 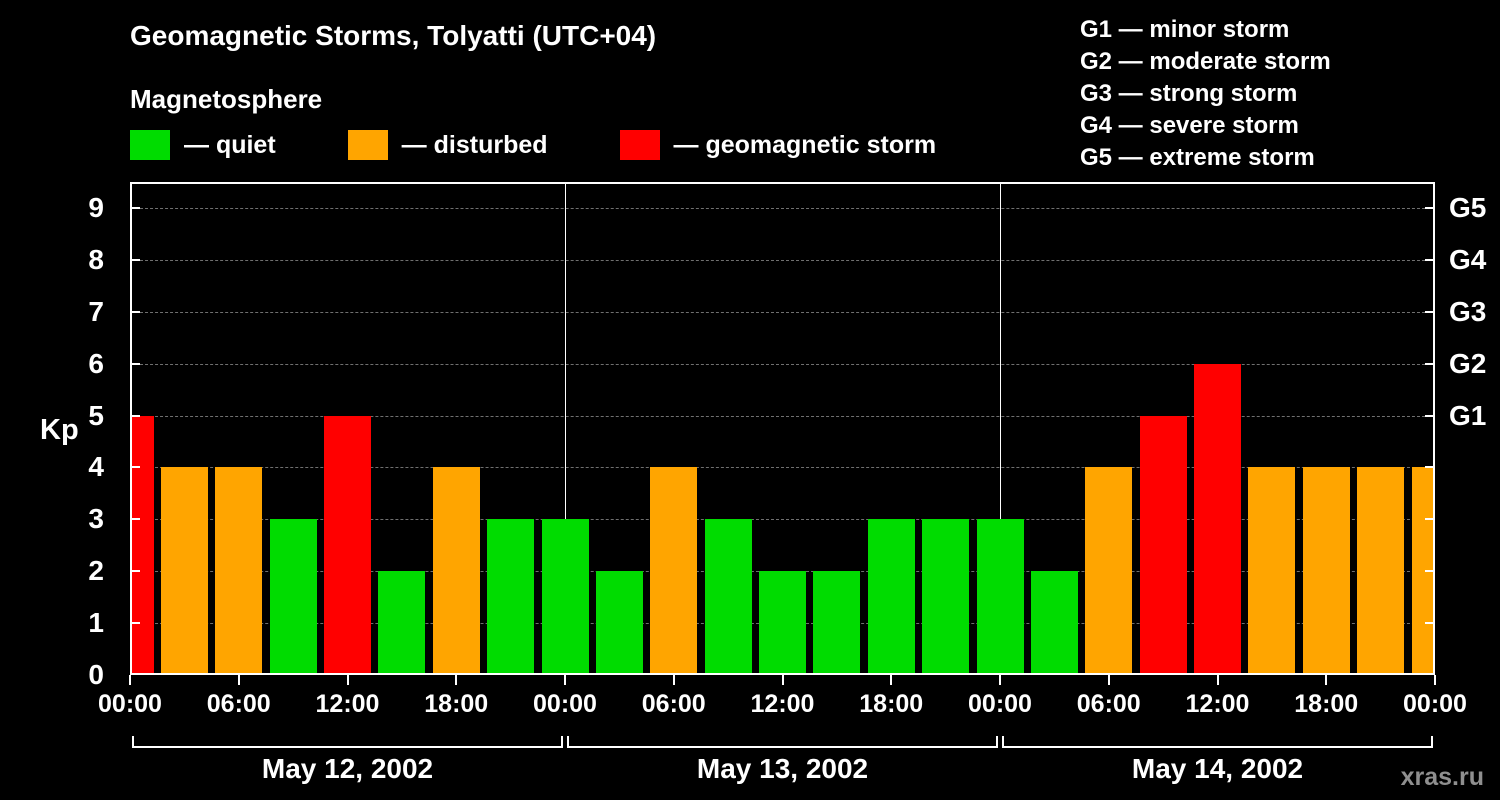 What do you see at coordinates (1326, 704) in the screenshot?
I see `x-tick-label: 18:00` at bounding box center [1326, 704].